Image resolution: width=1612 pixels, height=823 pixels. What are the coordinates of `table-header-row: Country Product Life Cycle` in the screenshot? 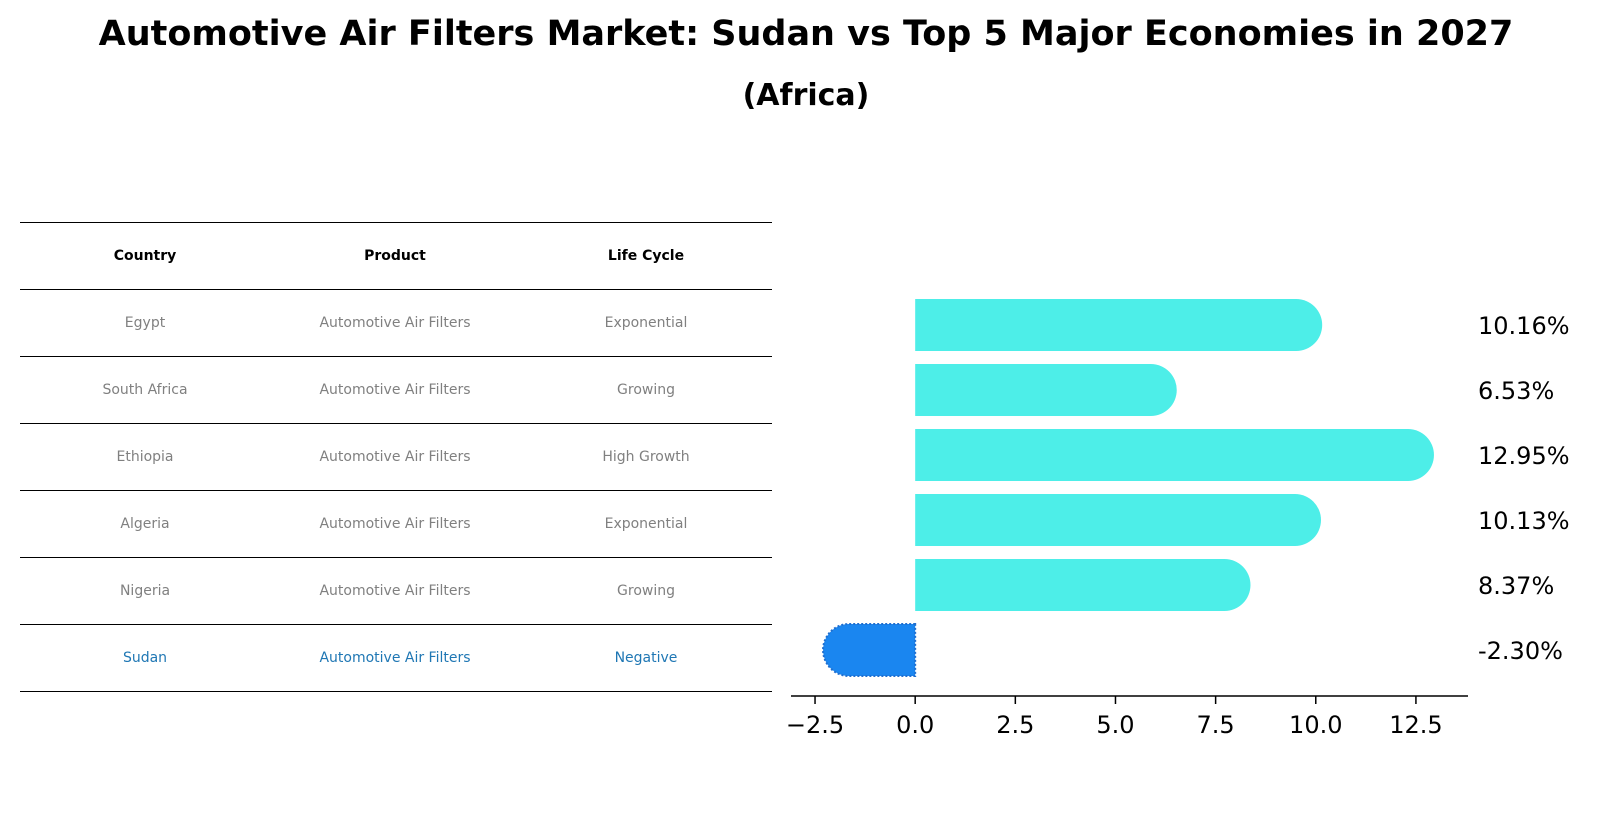 It's located at (396, 255).